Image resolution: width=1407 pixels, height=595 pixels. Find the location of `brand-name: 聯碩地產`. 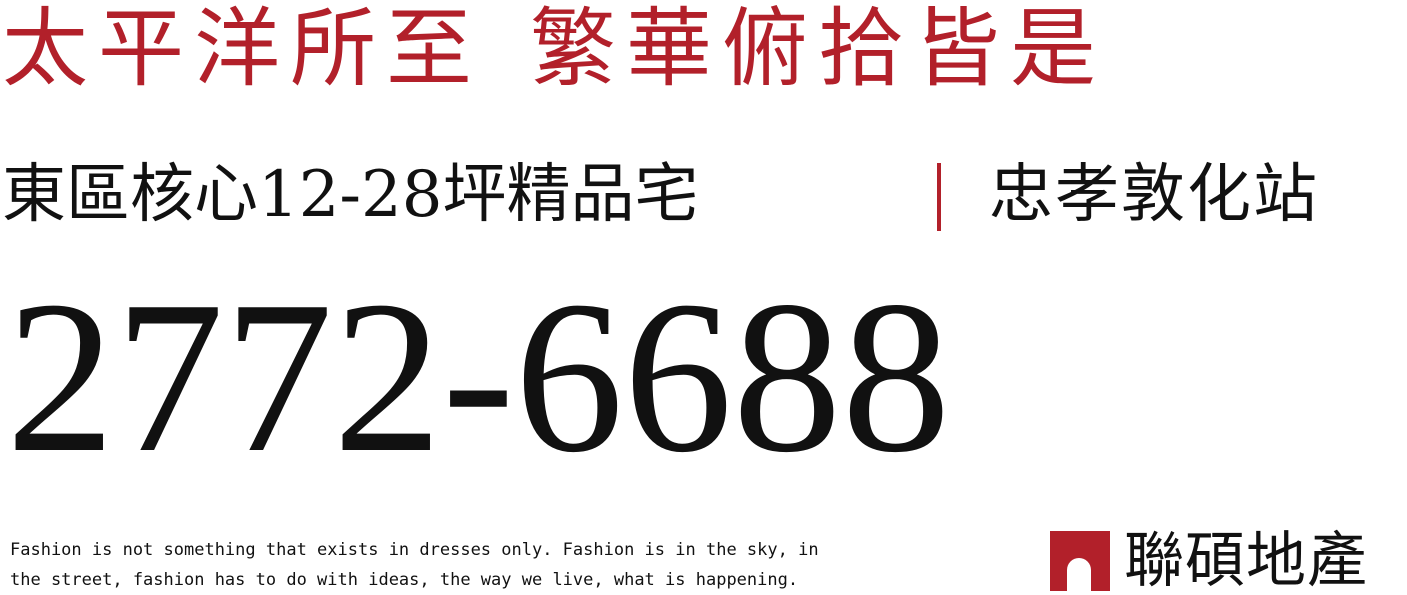

brand-name: 聯碩地產 is located at coordinates (1246, 560).